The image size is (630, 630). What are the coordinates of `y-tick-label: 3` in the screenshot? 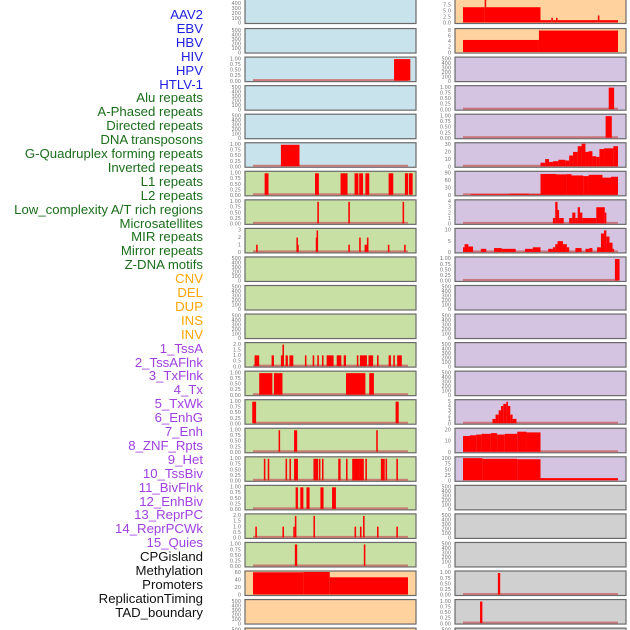 It's located at (449, 208).